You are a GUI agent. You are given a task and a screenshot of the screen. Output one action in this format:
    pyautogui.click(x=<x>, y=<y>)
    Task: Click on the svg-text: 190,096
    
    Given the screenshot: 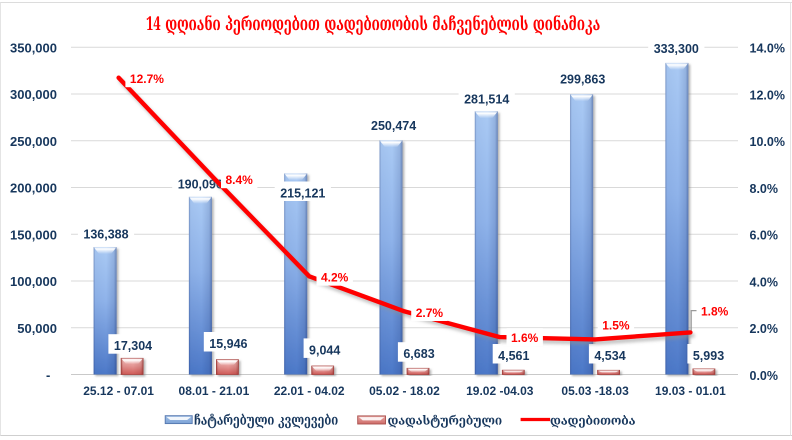 What is the action you would take?
    pyautogui.click(x=200, y=185)
    